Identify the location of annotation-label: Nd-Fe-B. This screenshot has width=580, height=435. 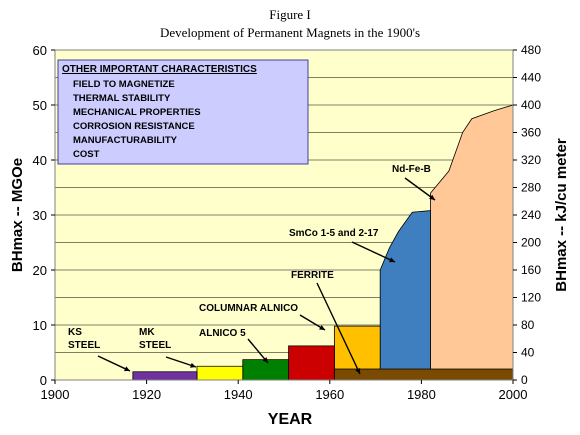
(411, 169).